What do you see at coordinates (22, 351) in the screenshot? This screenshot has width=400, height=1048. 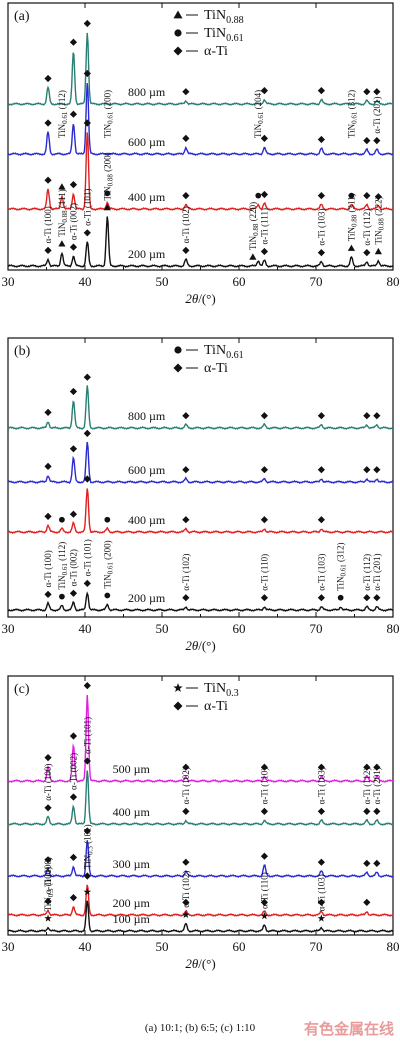 I see `panel-label: (b)` at bounding box center [22, 351].